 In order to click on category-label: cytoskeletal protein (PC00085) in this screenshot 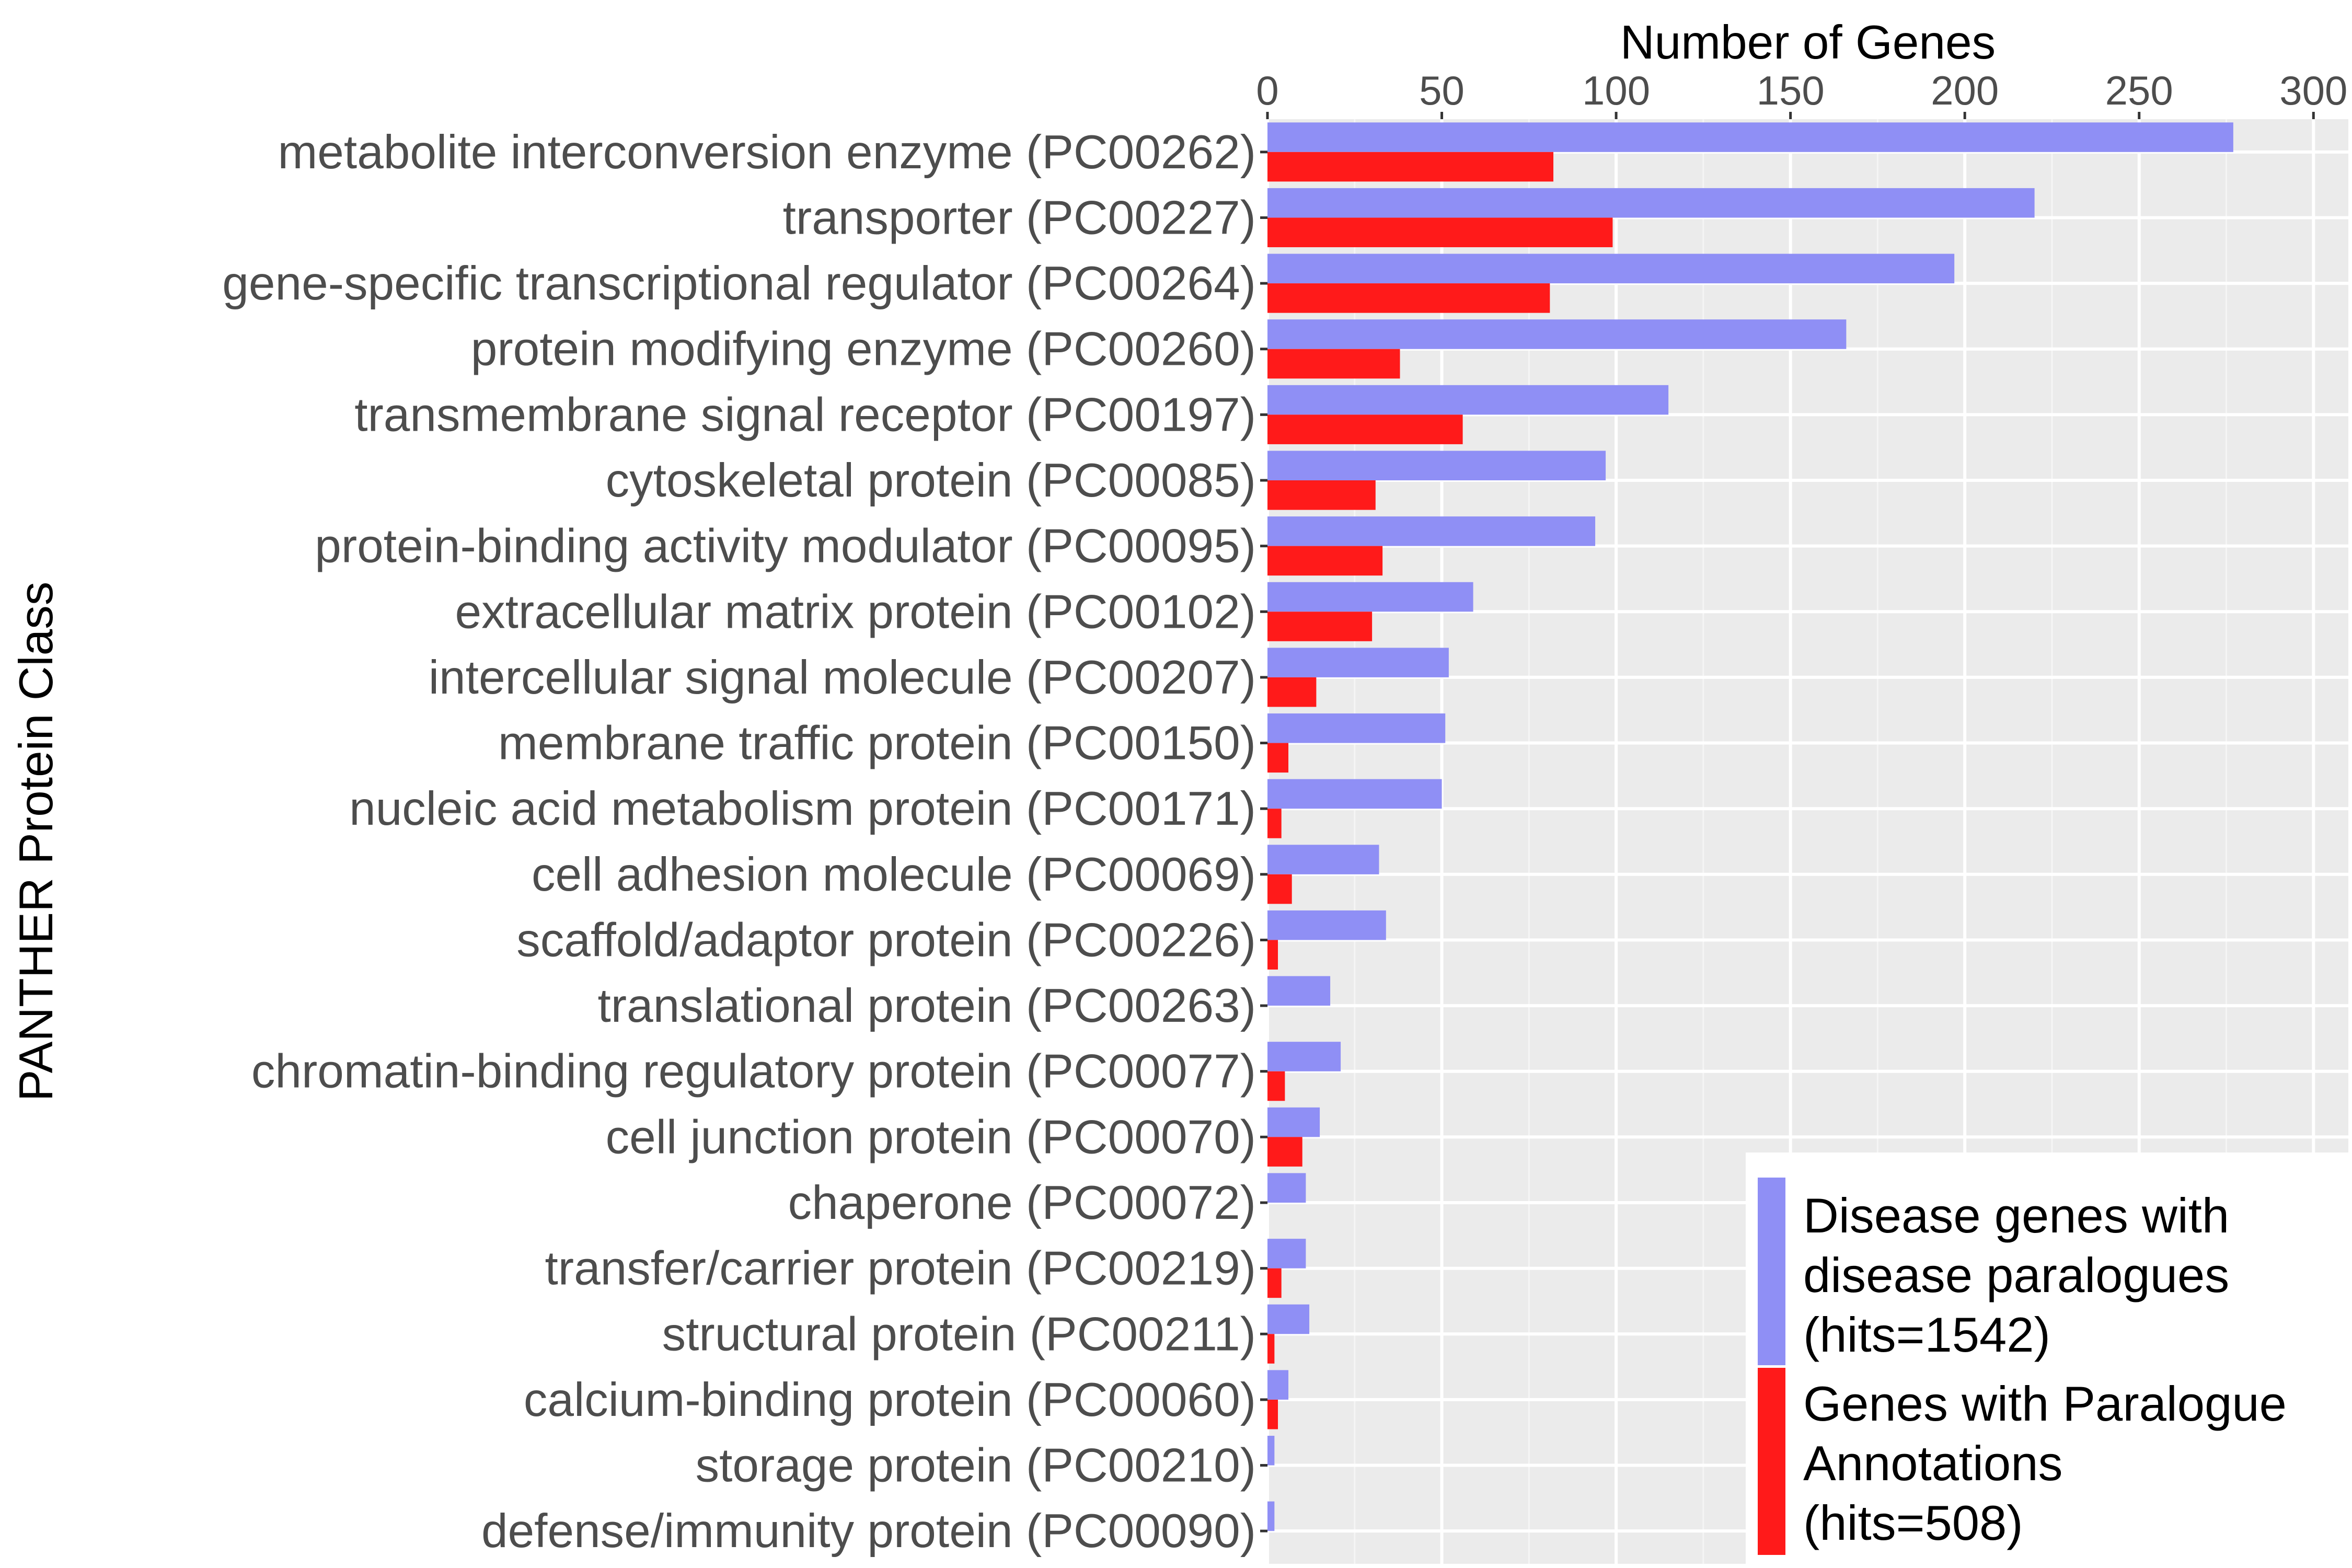, I will do `click(931, 480)`.